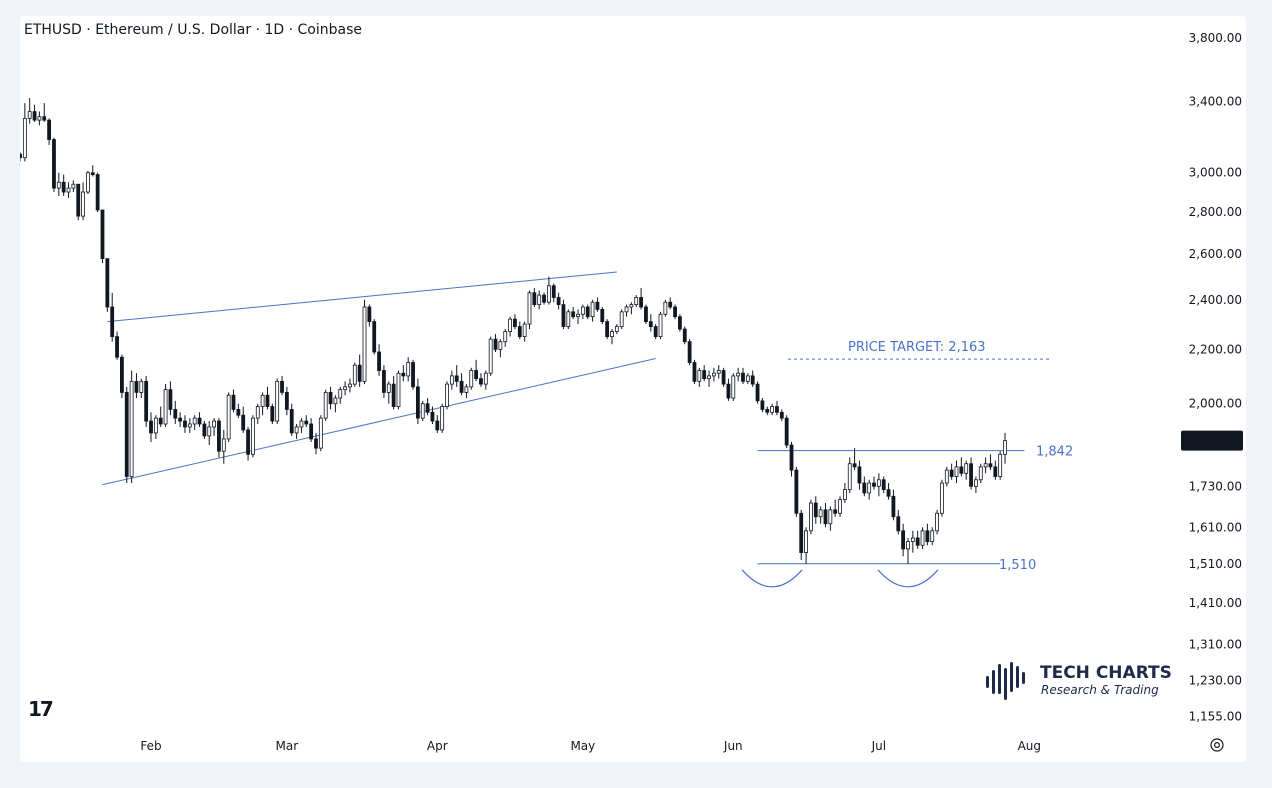  Describe the element at coordinates (1215, 564) in the screenshot. I see `y-tick-label: 1,510.00` at that location.